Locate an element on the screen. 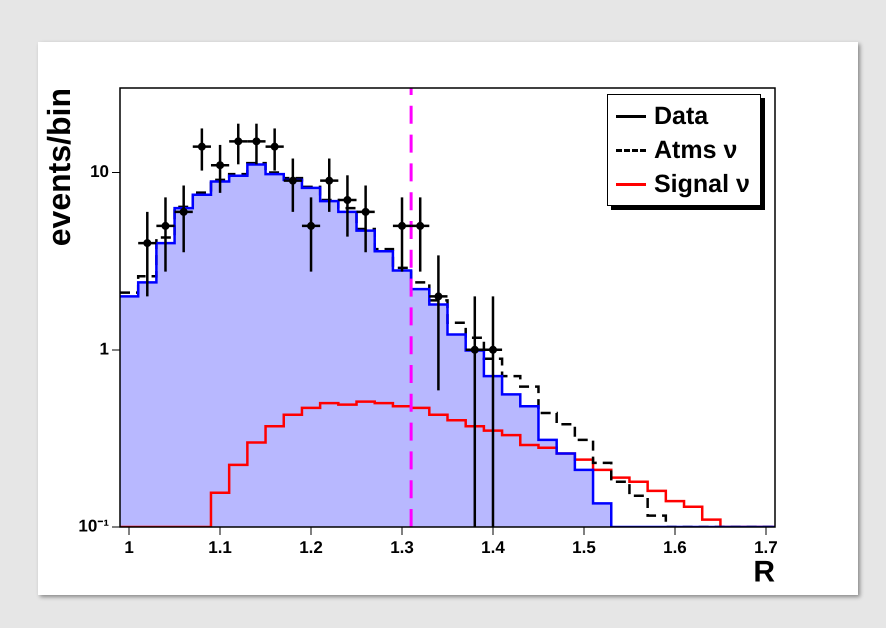 Image resolution: width=886 pixels, height=628 pixels. x-tick-label: 1.4 is located at coordinates (493, 547).